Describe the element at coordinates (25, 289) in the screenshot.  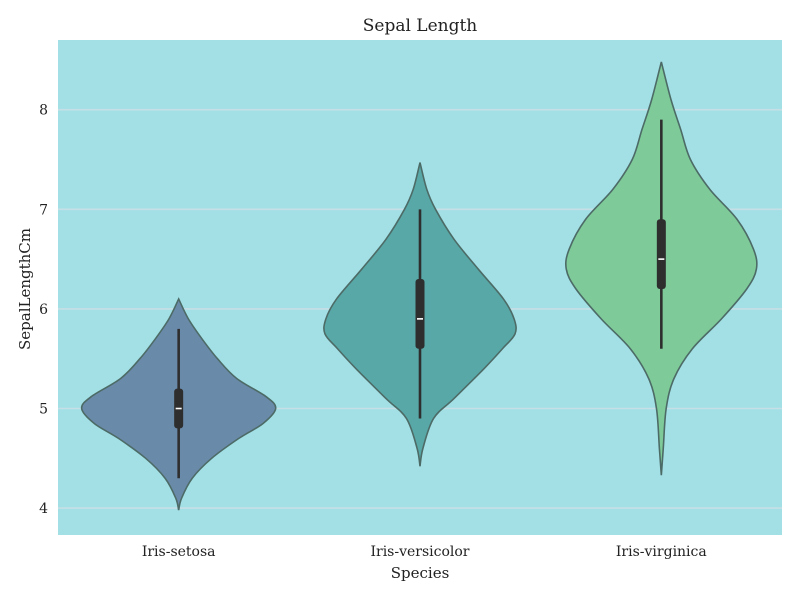
I see `y-axis-label: SepalLengthCm` at that location.